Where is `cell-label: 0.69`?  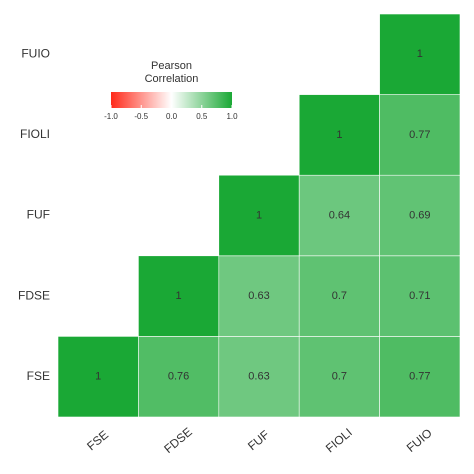 cell-label: 0.69 is located at coordinates (419, 215).